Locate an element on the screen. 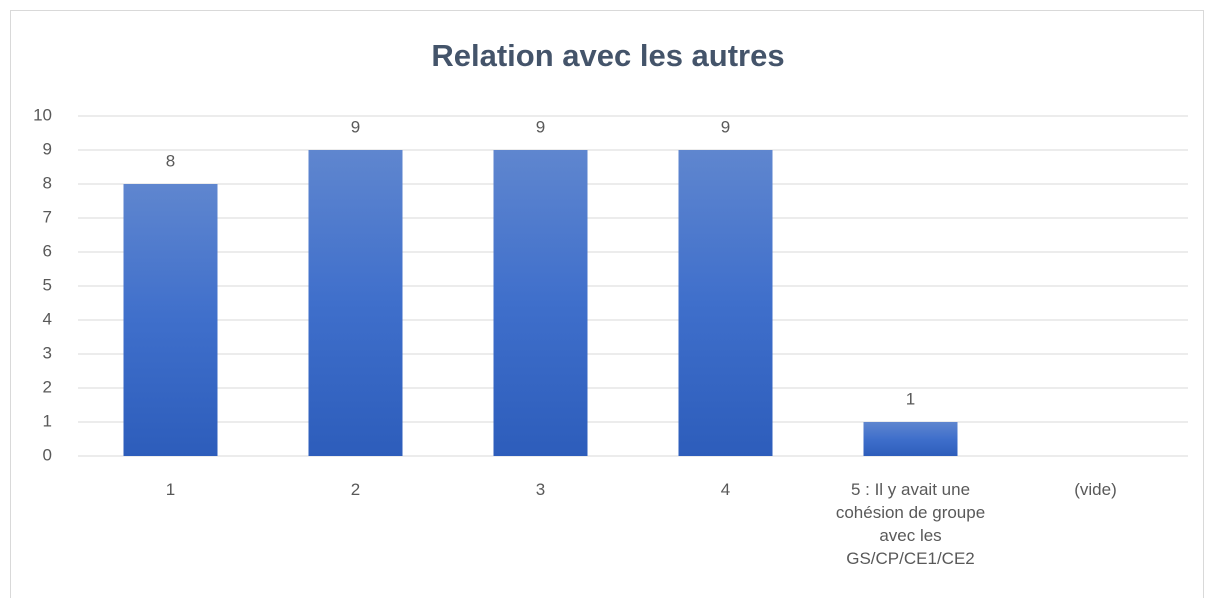 The height and width of the screenshot is (598, 1215). chart-title: Relation avec les autres is located at coordinates (607, 55).